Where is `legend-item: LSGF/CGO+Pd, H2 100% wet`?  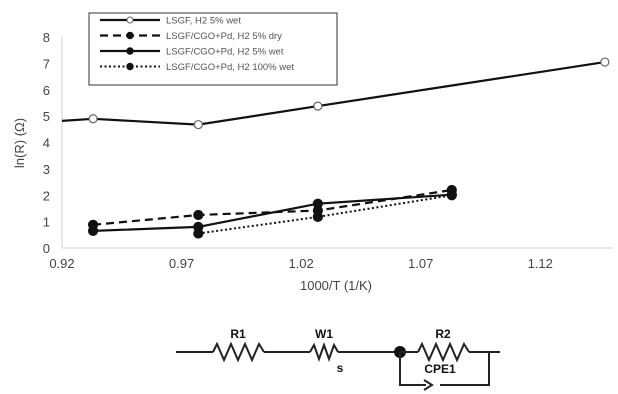 legend-item: LSGF/CGO+Pd, H2 100% wet is located at coordinates (197, 67).